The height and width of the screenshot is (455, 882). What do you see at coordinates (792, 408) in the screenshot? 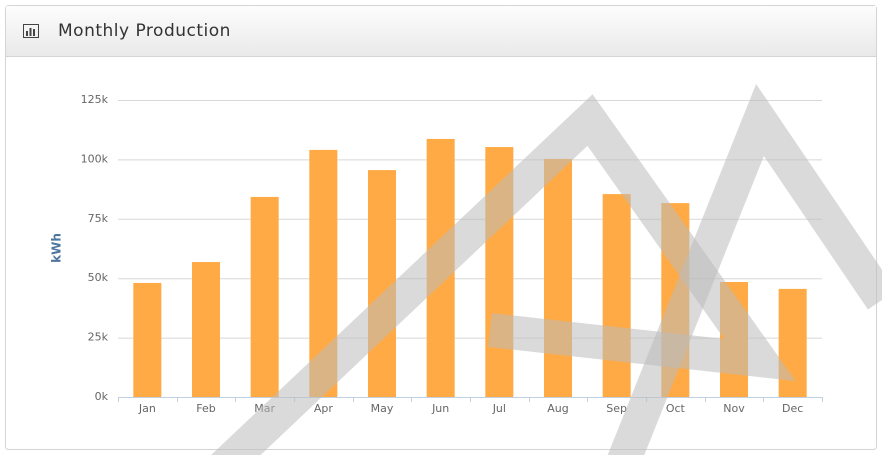
I see `x-tick-label: Dec` at bounding box center [792, 408].